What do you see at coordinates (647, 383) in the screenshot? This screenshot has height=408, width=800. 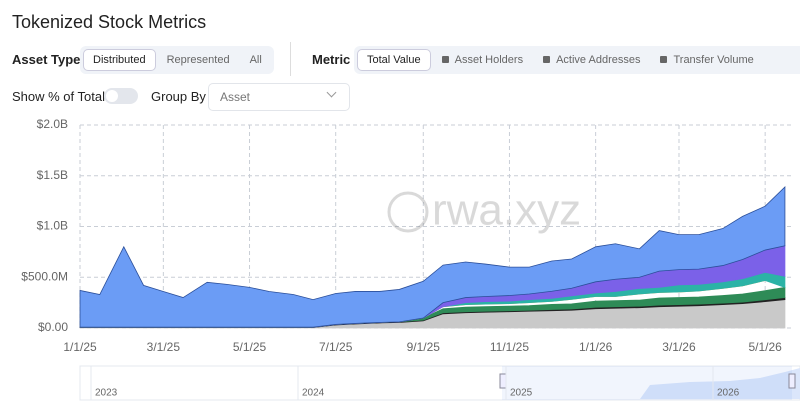 I see `navigator-selection` at bounding box center [647, 383].